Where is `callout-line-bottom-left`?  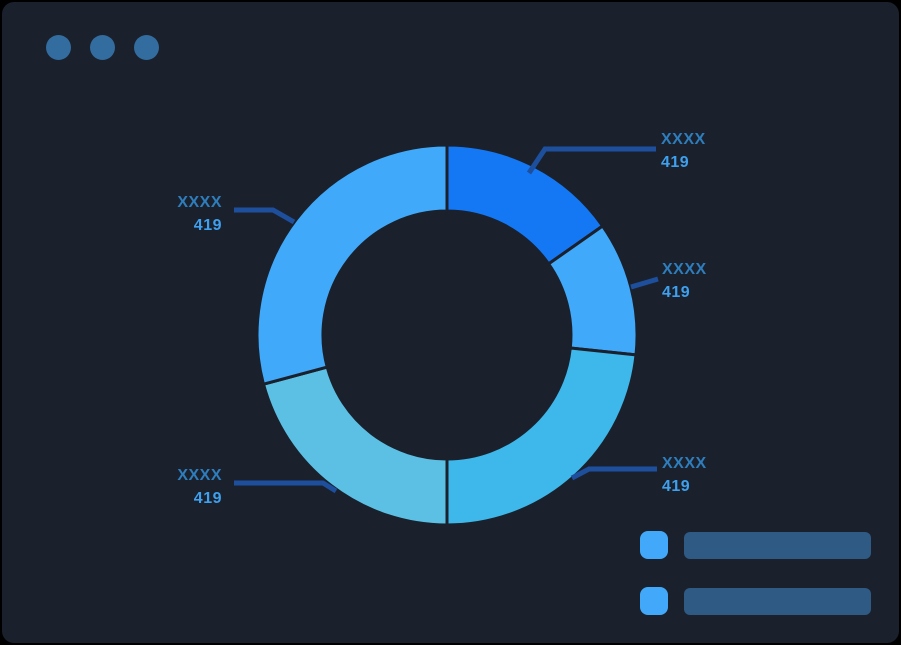
callout-line-bottom-left is located at coordinates (286, 487).